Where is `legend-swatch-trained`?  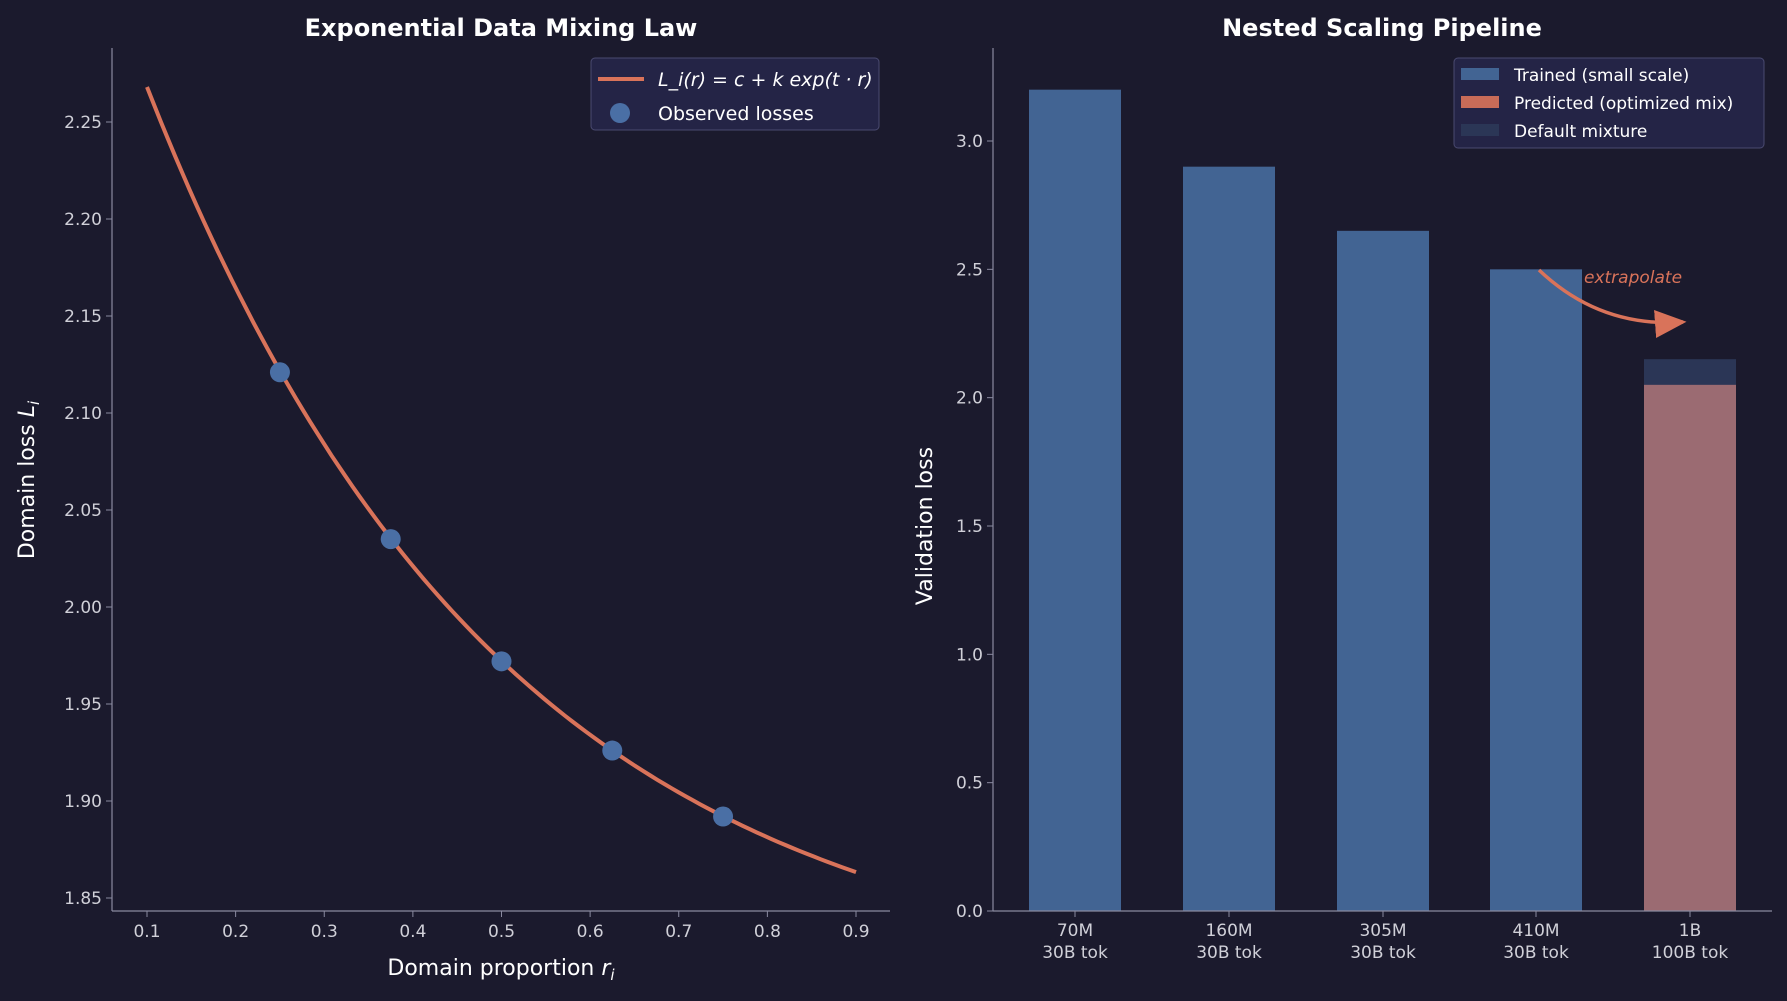
legend-swatch-trained is located at coordinates (1480, 74).